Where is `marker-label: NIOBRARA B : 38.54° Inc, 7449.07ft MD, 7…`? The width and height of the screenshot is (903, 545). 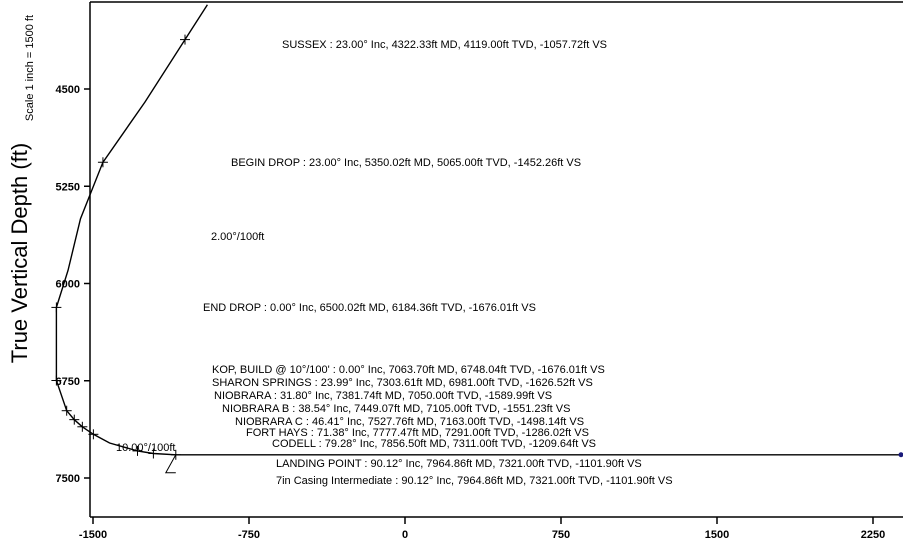 marker-label: NIOBRARA B : 38.54° Inc, 7449.07ft MD, 7… is located at coordinates (396, 409).